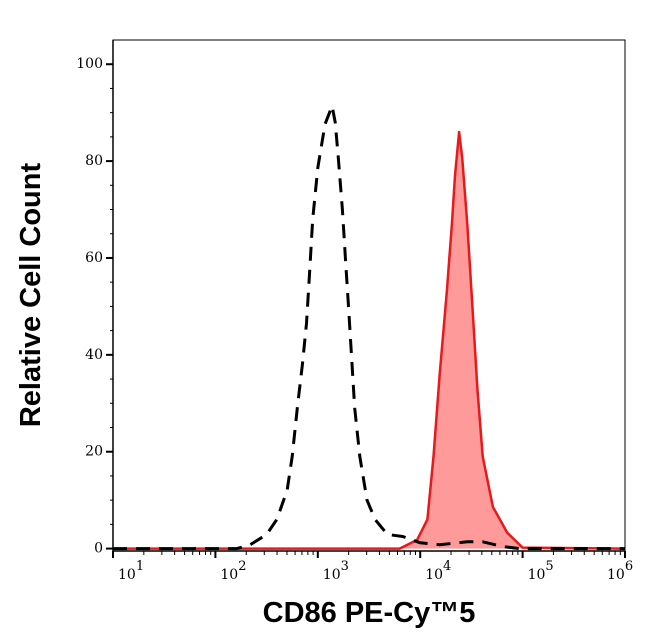 The width and height of the screenshot is (646, 641). Describe the element at coordinates (94, 161) in the screenshot. I see `y-tick-label: 80` at that location.